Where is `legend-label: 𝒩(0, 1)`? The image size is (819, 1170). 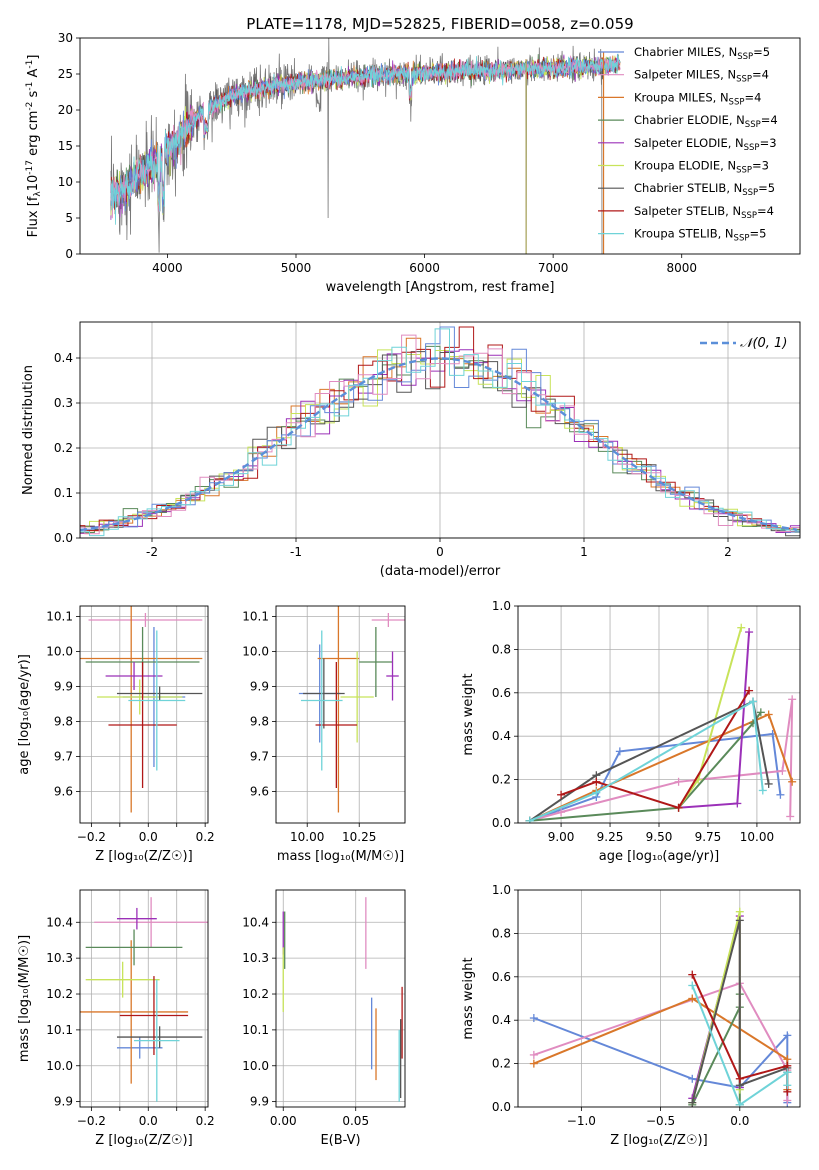
legend-label: 𝒩(0, 1) is located at coordinates (763, 343).